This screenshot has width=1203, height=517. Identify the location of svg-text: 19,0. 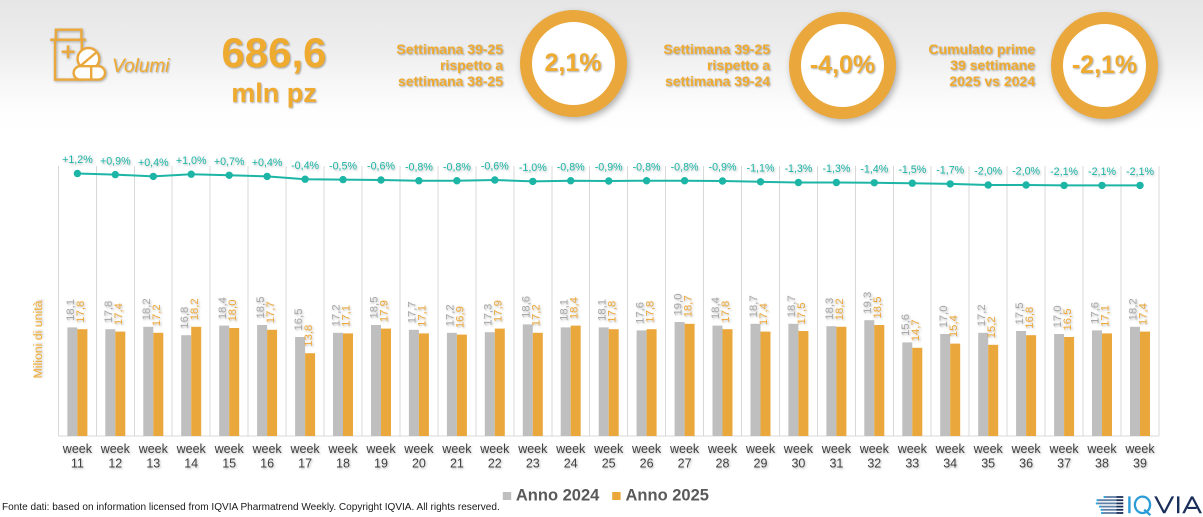
(678, 305).